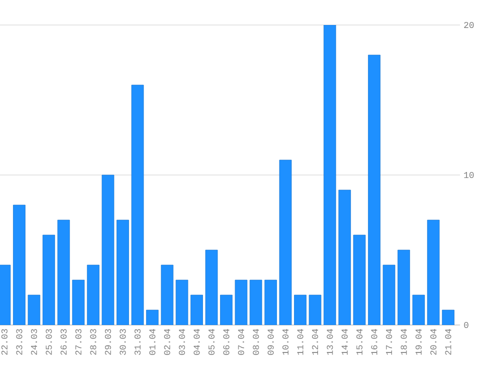 The width and height of the screenshot is (498, 370). I want to click on x-tick-label: 25.03, so click(49, 342).